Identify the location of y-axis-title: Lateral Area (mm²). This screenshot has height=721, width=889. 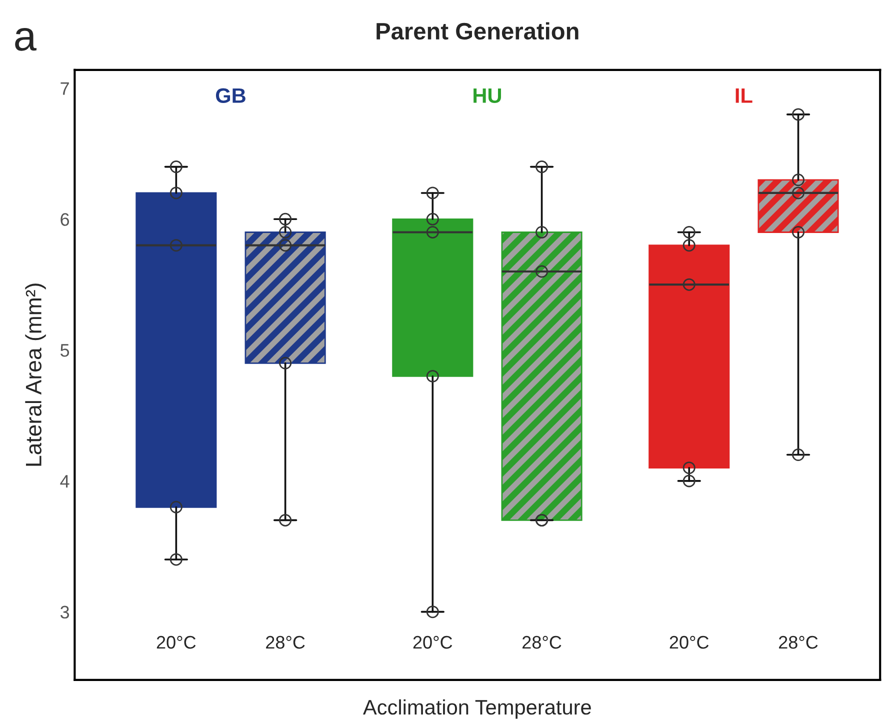
(35, 375).